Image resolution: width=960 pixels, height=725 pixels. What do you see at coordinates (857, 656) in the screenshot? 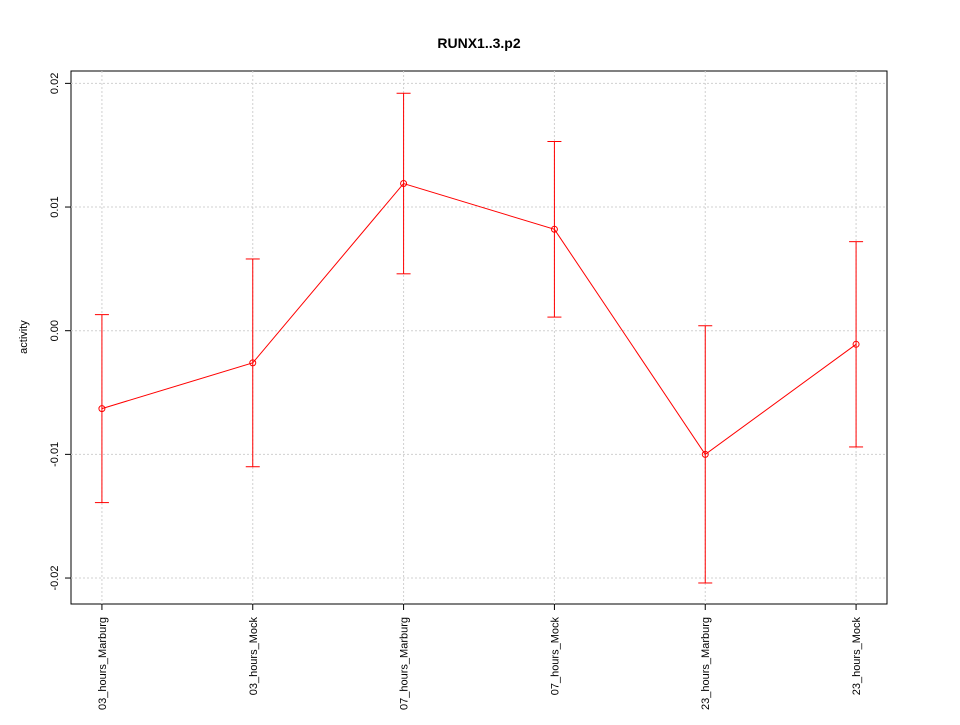
I see `x-tick-label: 23_hours_Mock` at bounding box center [857, 656].